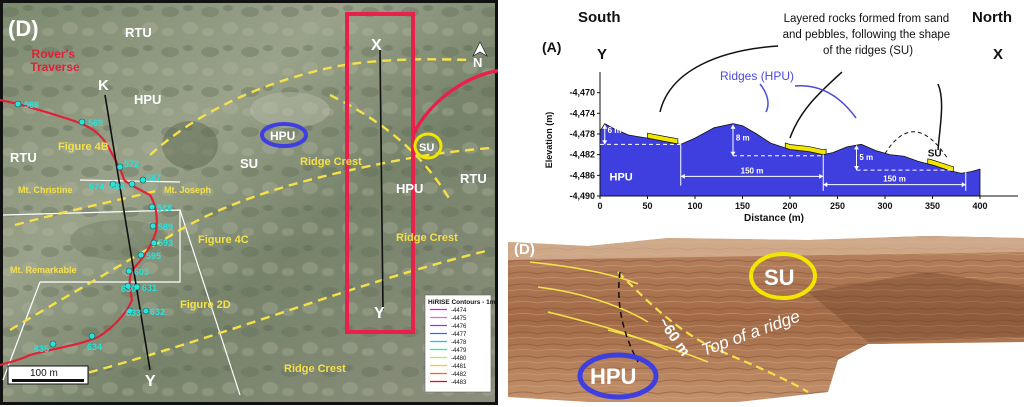 This screenshot has height=407, width=1024. What do you see at coordinates (95, 123) in the screenshot?
I see `waypoint-label-569: 569` at bounding box center [95, 123].